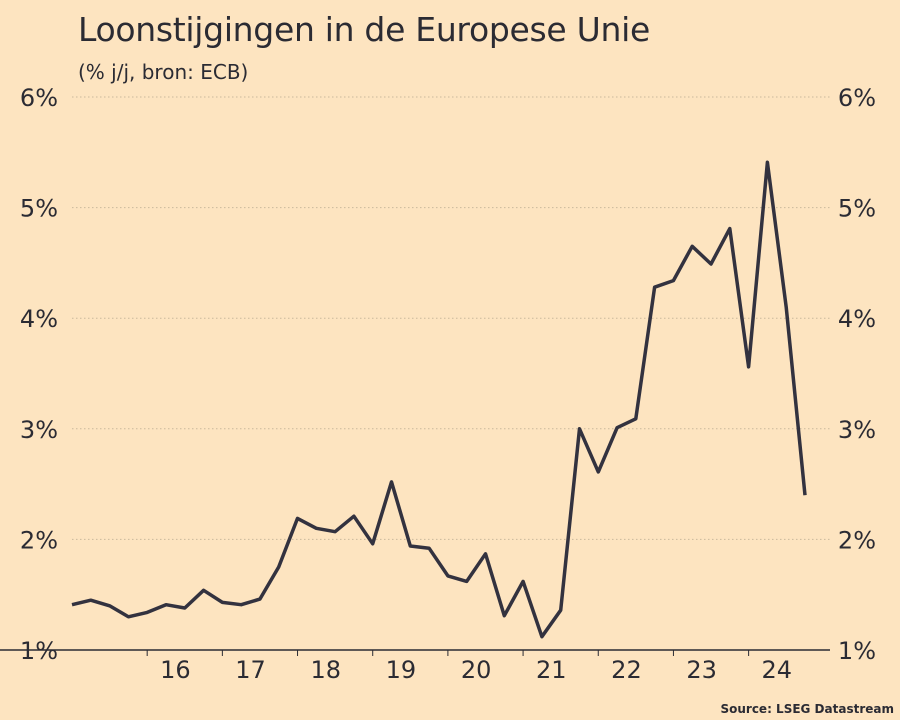 The image size is (900, 720). Describe the element at coordinates (807, 709) in the screenshot. I see `source-note: Source: LSEG Datastream` at that location.